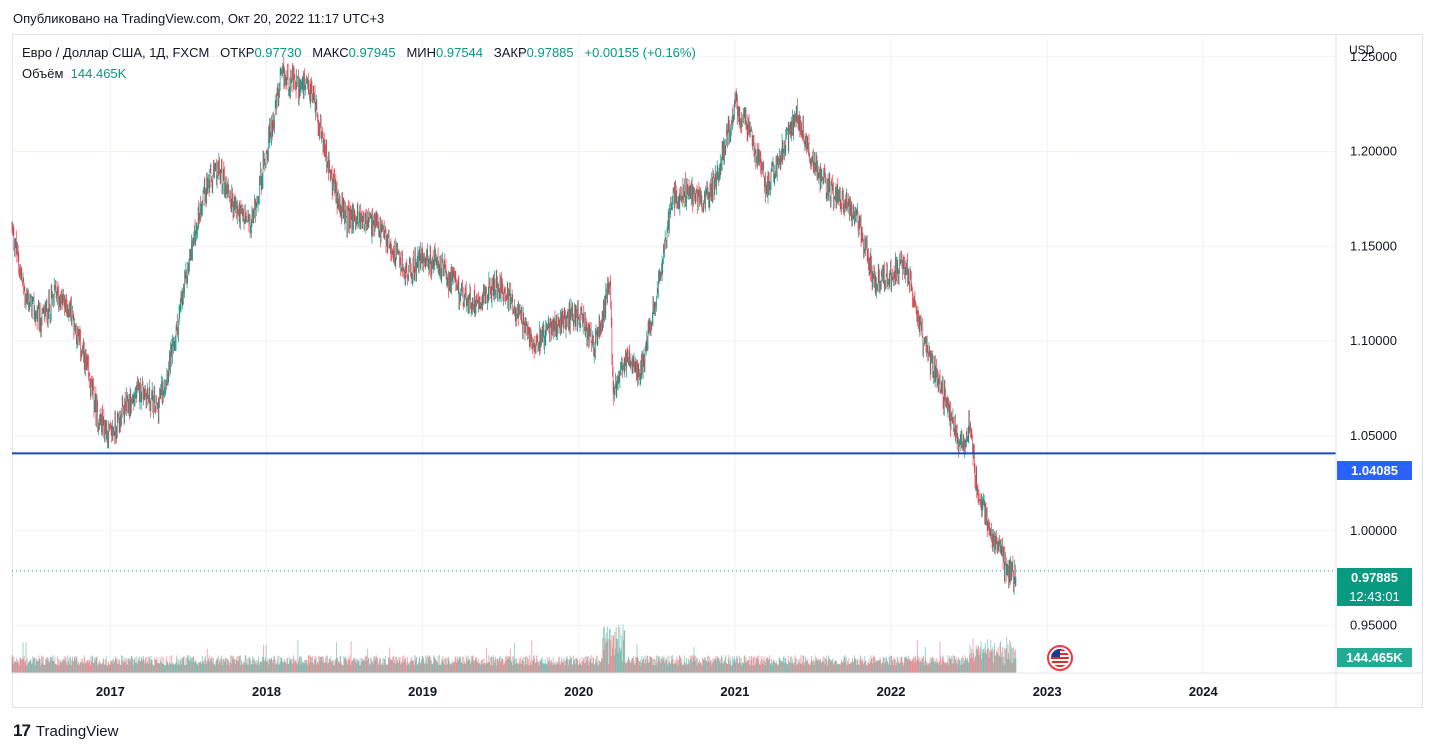 The height and width of the screenshot is (753, 1437). Describe the element at coordinates (266, 691) in the screenshot. I see `x-tick-label: 2018` at that location.